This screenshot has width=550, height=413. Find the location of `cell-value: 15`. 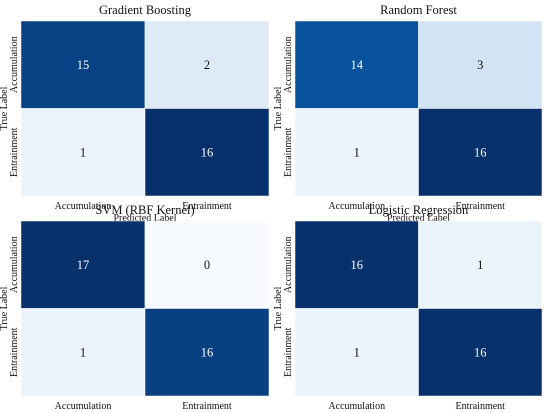

cell-value: 15 is located at coordinates (83, 65).